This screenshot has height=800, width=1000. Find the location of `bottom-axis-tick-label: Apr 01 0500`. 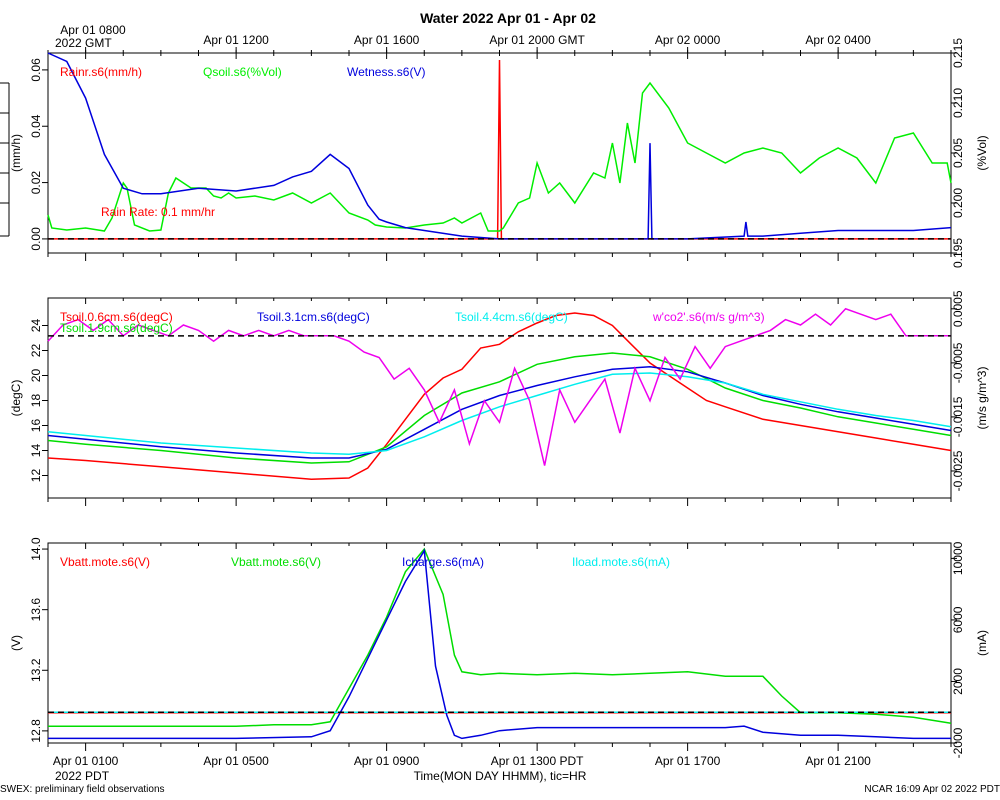

bottom-axis-tick-label: Apr 01 0500 is located at coordinates (236, 761).